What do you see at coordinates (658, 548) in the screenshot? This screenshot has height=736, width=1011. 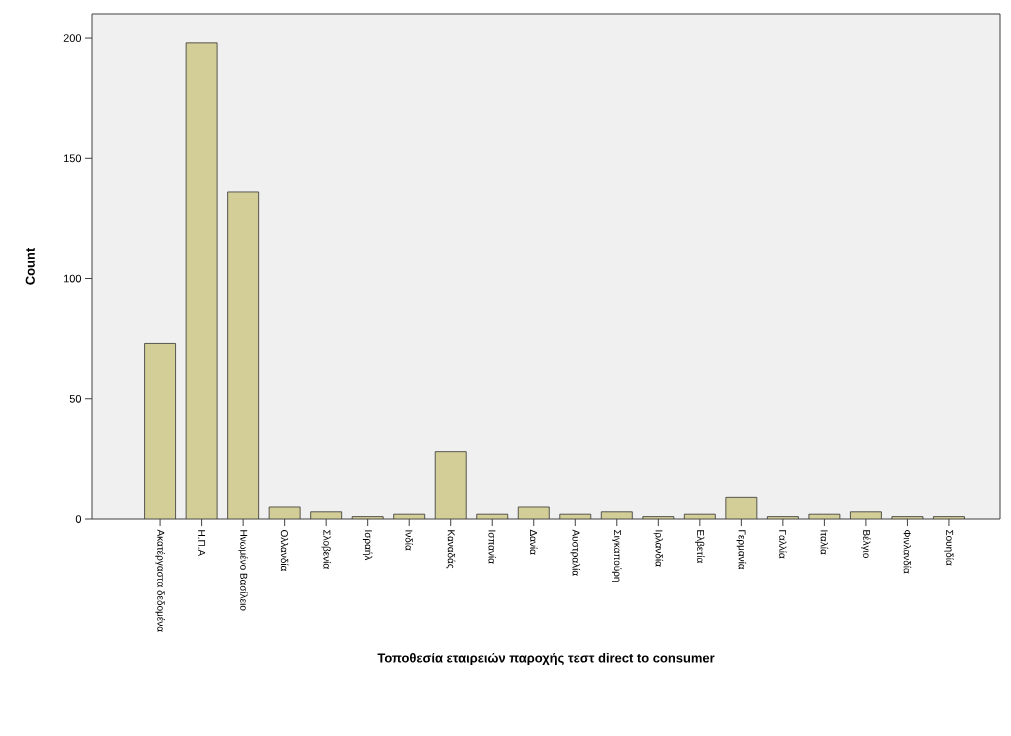 I see `x-tick-label: Ιρλανδία` at bounding box center [658, 548].